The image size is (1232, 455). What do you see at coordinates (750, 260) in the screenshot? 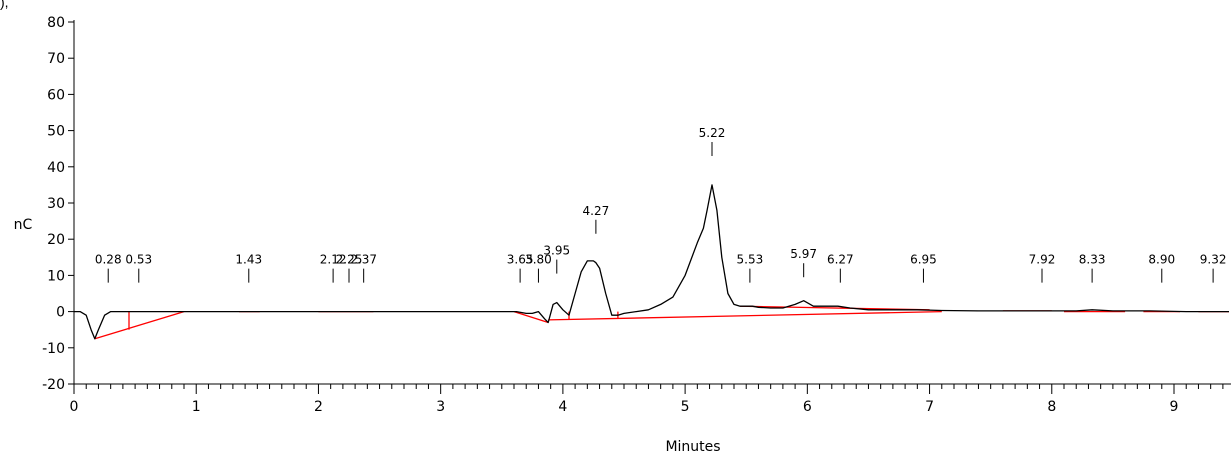
I see `peak-label: 5.53` at bounding box center [750, 260].